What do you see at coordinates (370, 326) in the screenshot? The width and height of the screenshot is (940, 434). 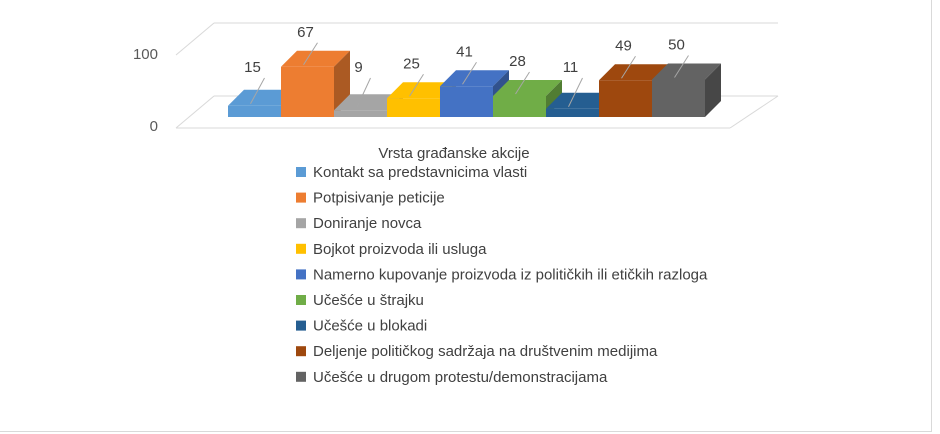 I see `legend-label: Učešće u blokadi` at bounding box center [370, 326].